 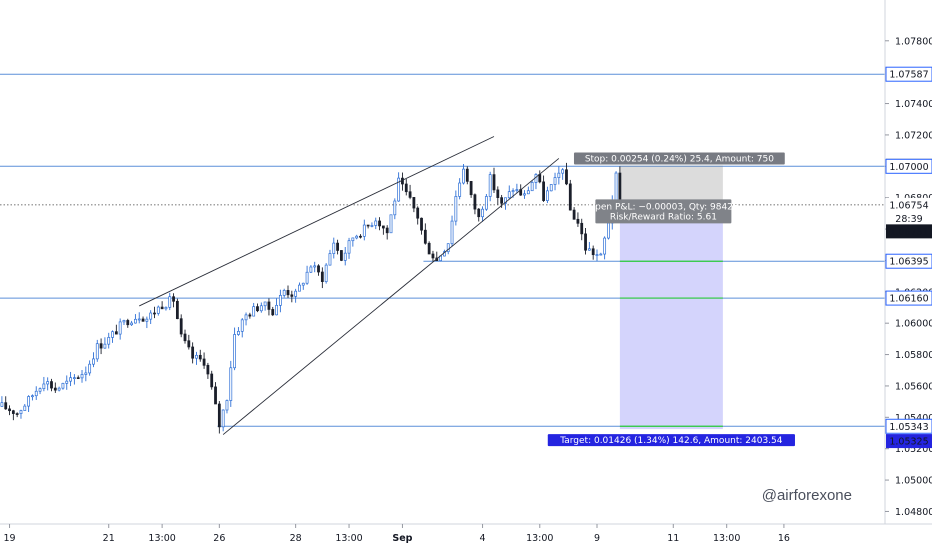 I want to click on stop-zone, so click(x=671, y=185).